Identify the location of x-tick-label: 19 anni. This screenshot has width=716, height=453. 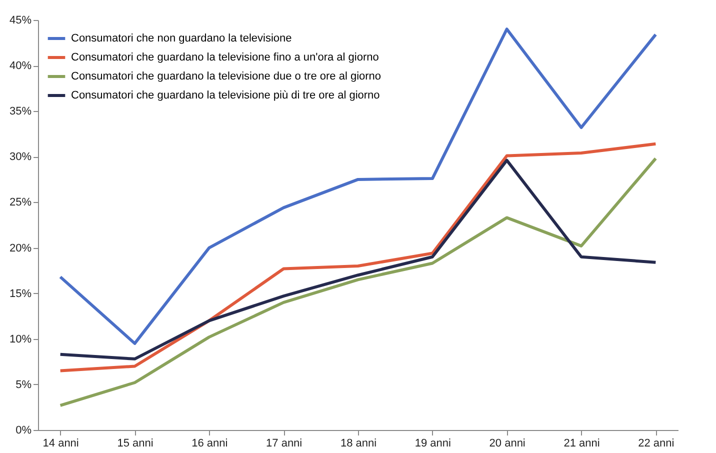
(432, 444).